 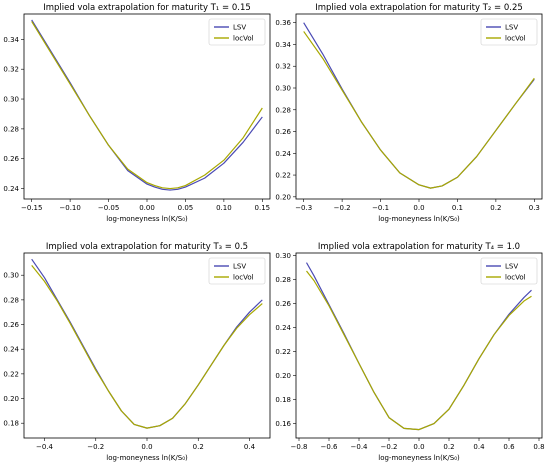 What do you see at coordinates (534, 208) in the screenshot?
I see `x-tick-label: 0.3` at bounding box center [534, 208].